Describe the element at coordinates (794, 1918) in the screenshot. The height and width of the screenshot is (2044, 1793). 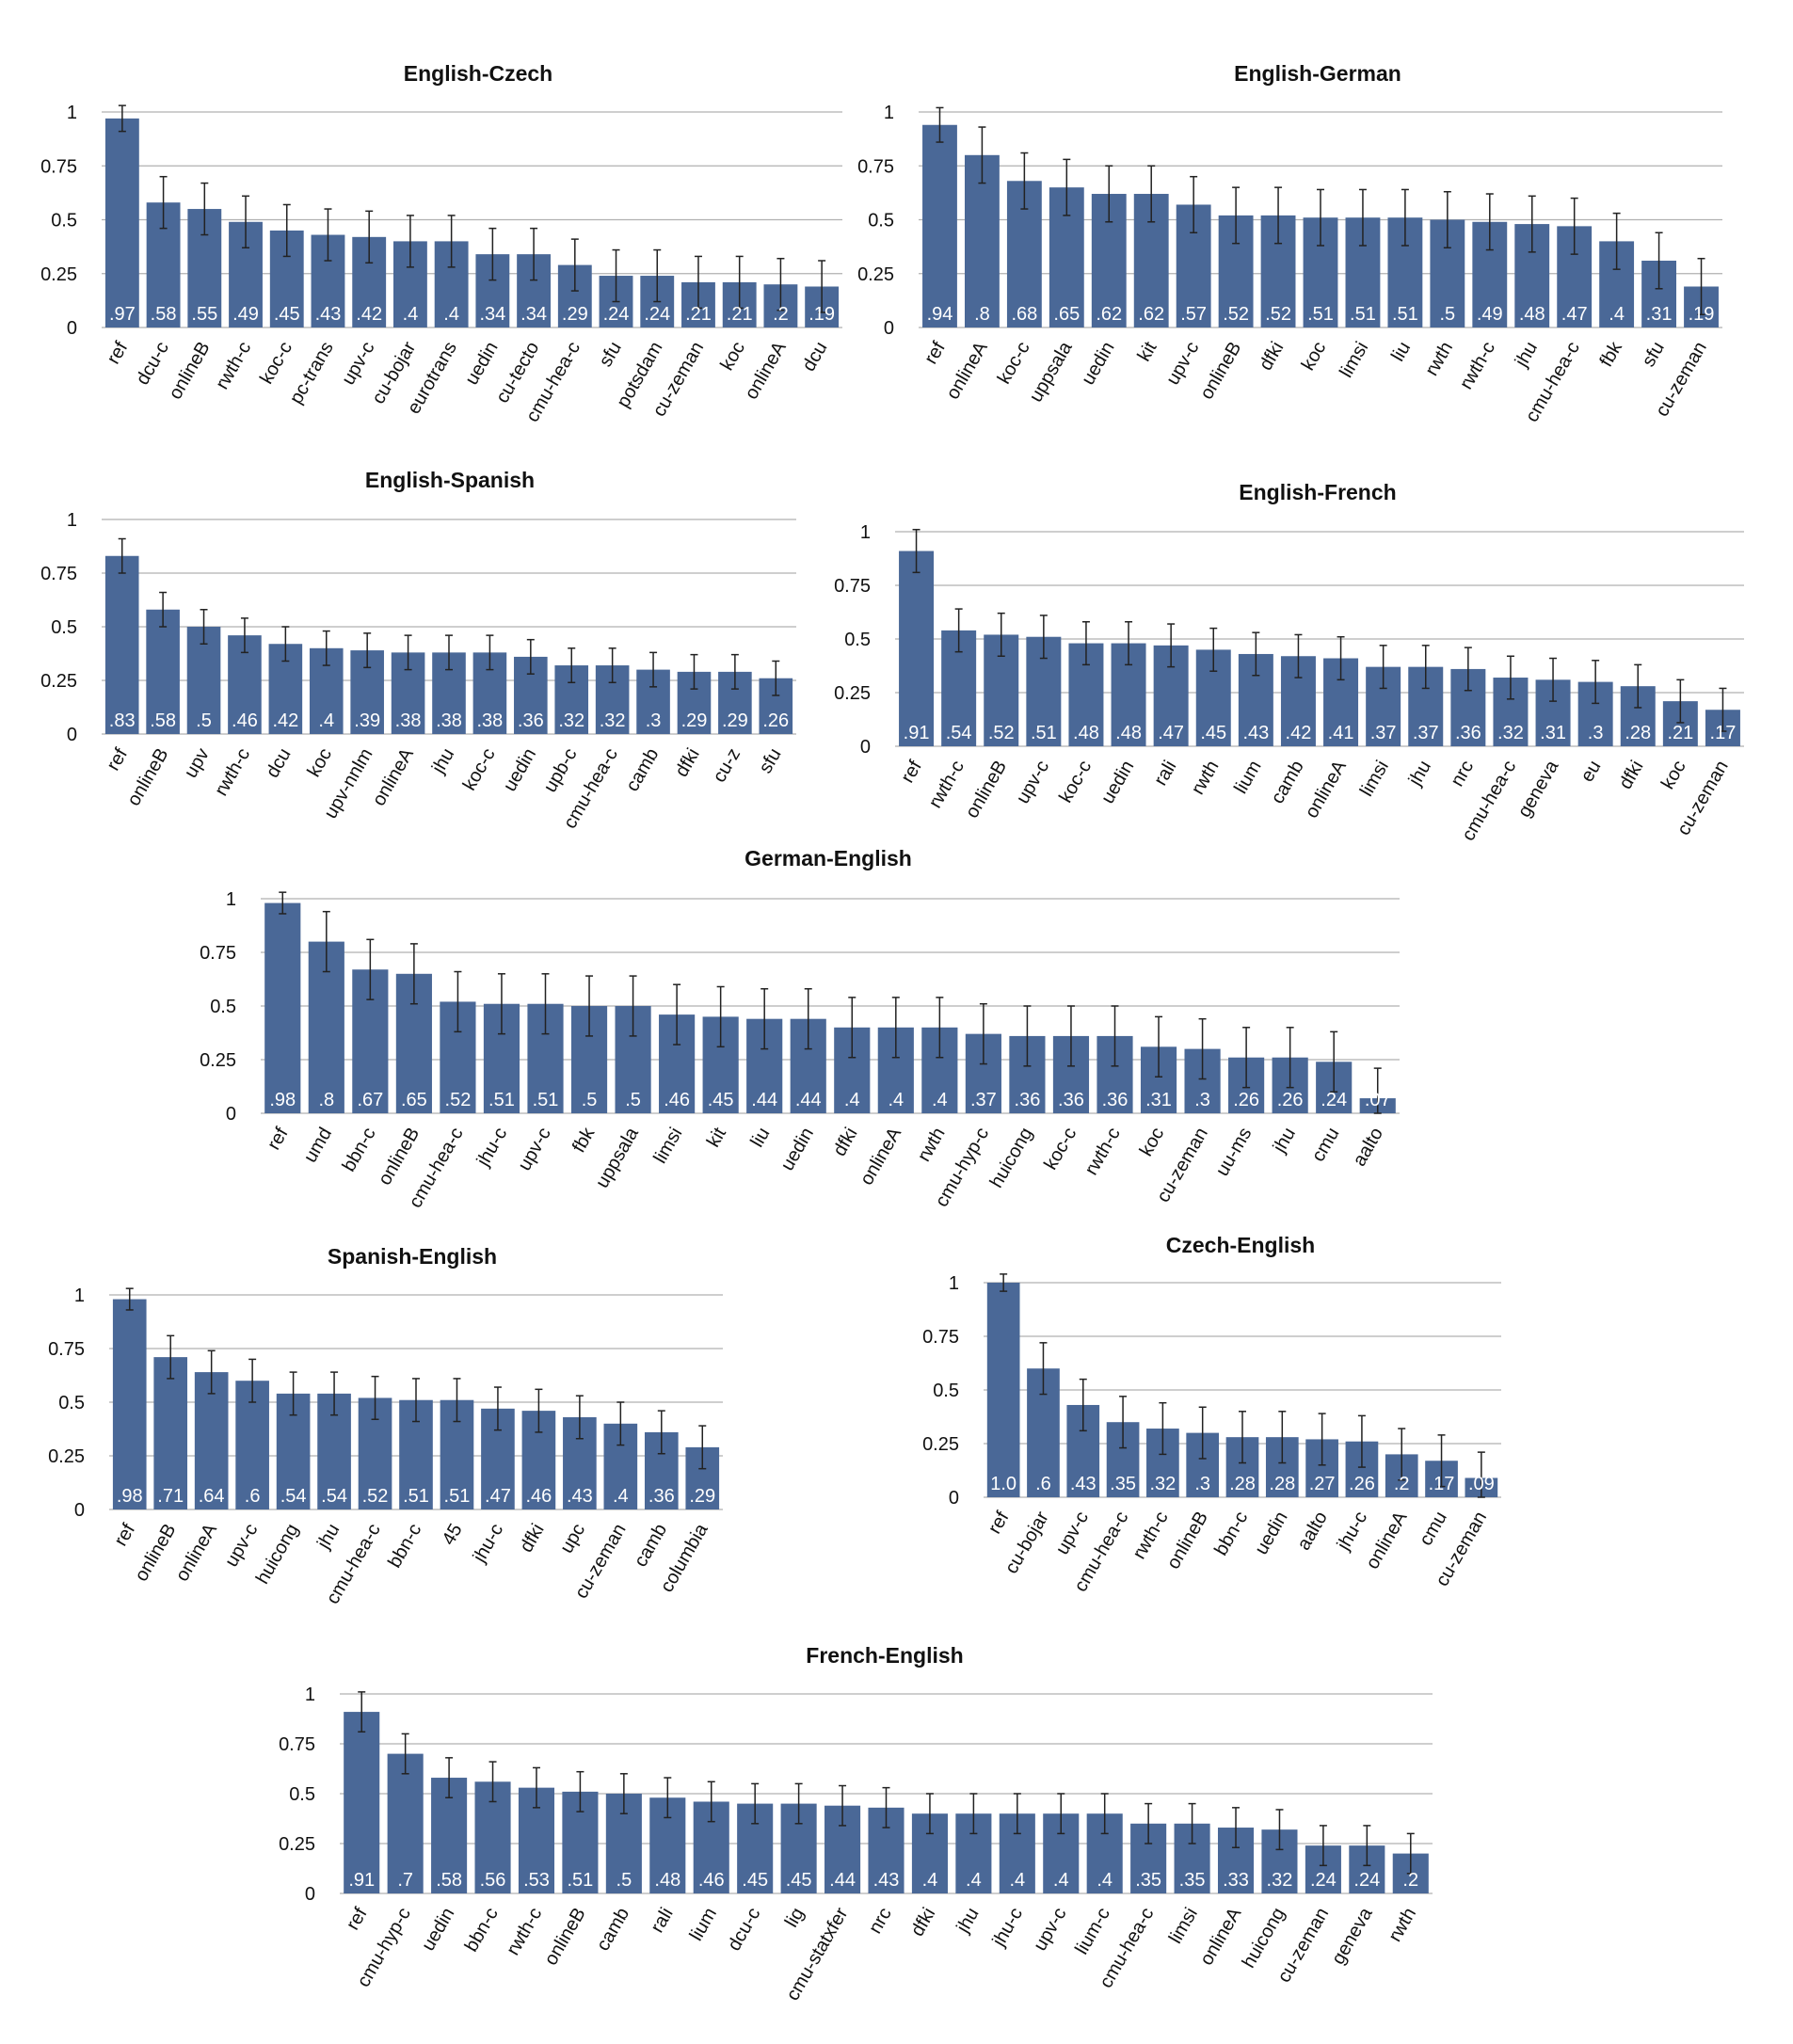
I see `x-tick-label: lig` at that location.